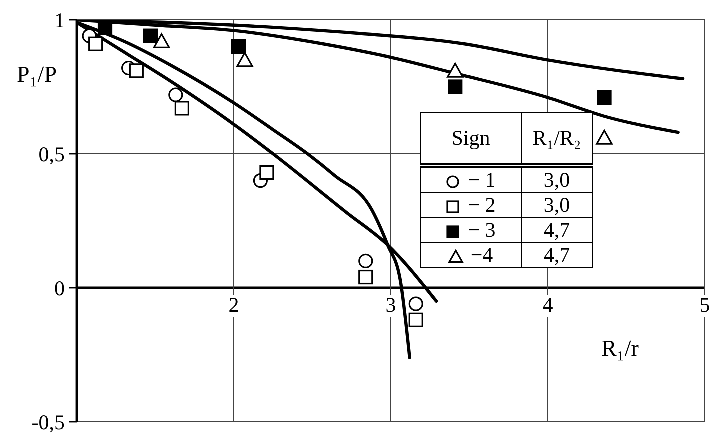 This screenshot has width=720, height=434. Describe the element at coordinates (482, 230) in the screenshot. I see `legend-label: − 3` at that location.